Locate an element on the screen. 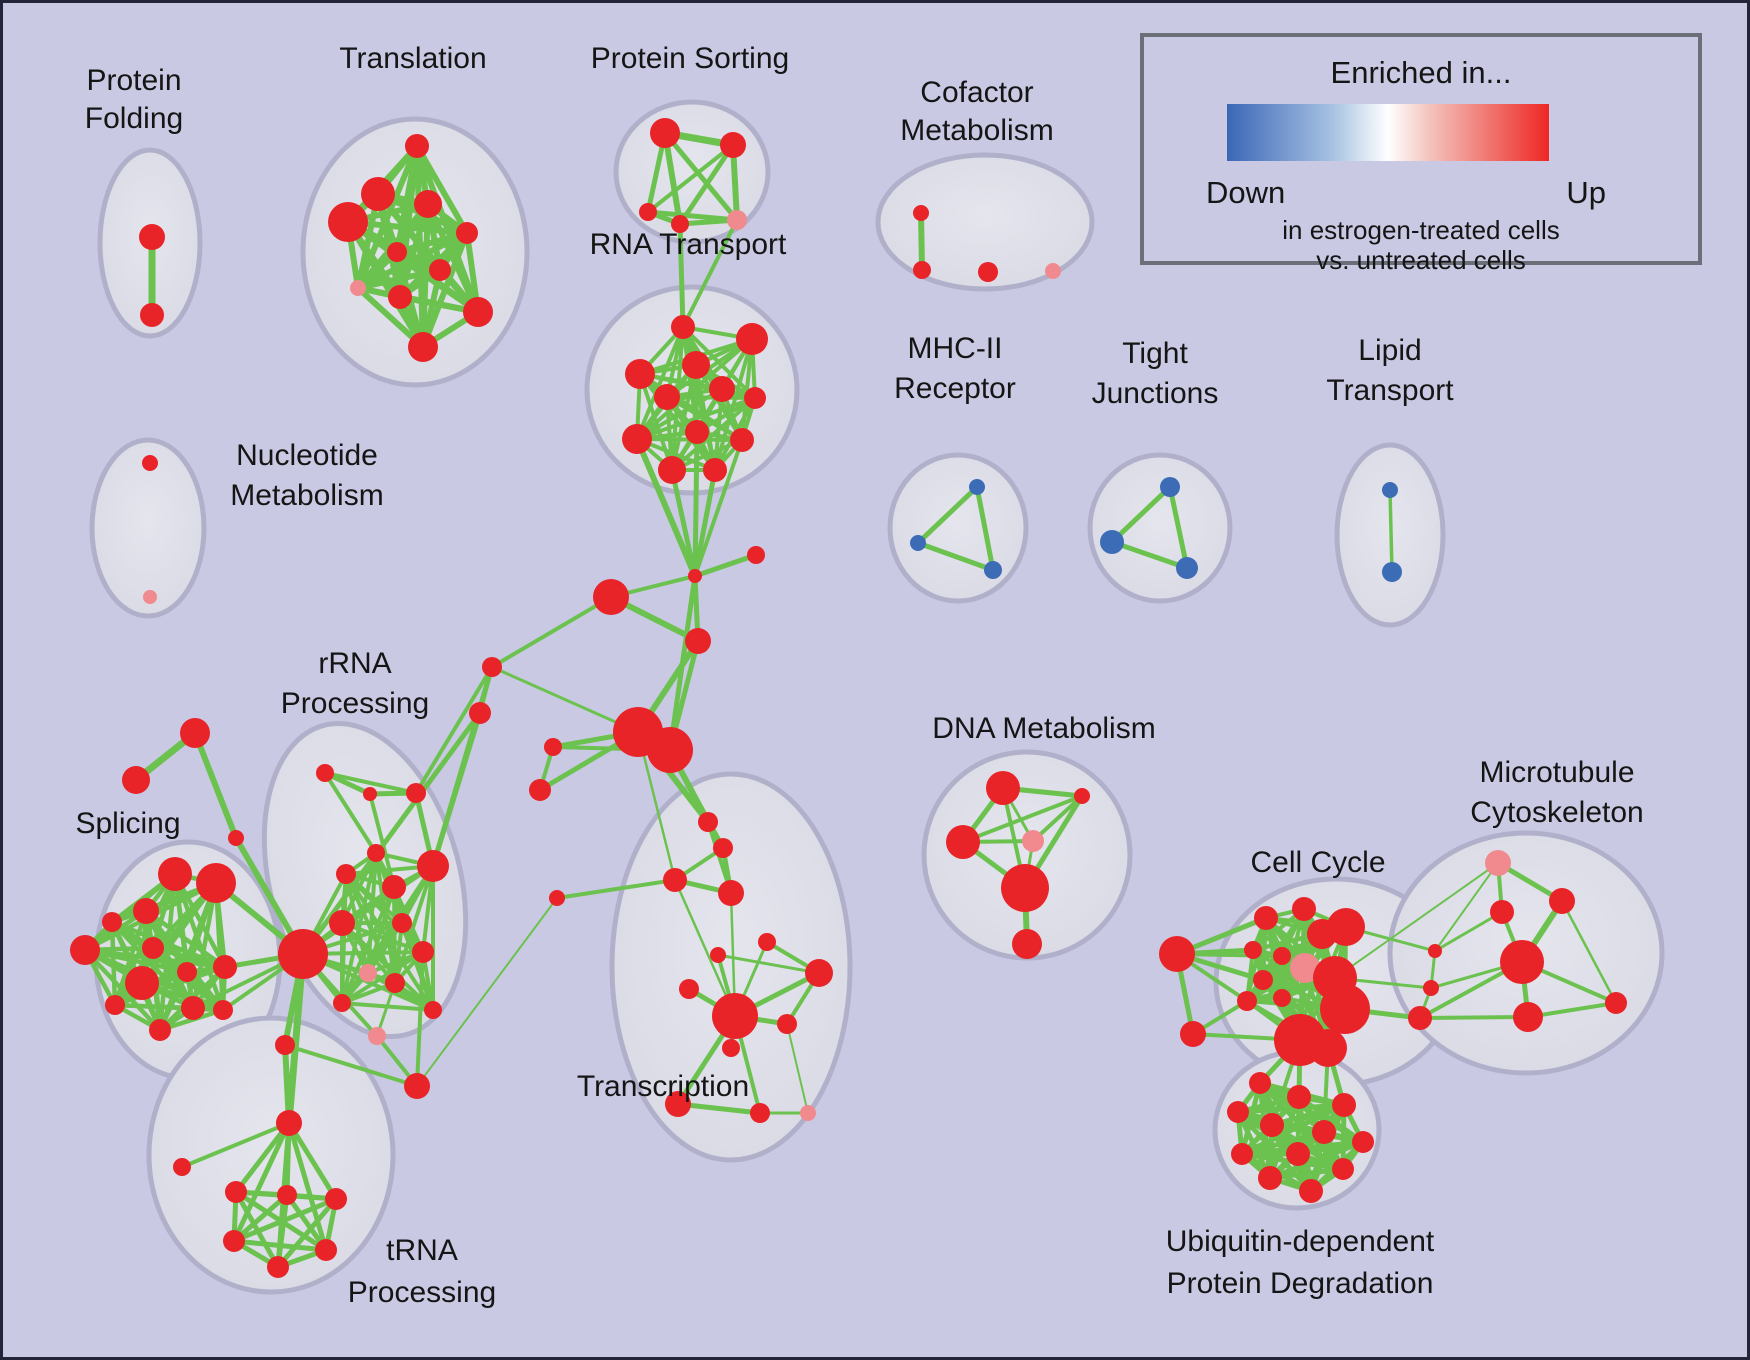  edge-rr11-rr13 is located at coordinates (382, 977).